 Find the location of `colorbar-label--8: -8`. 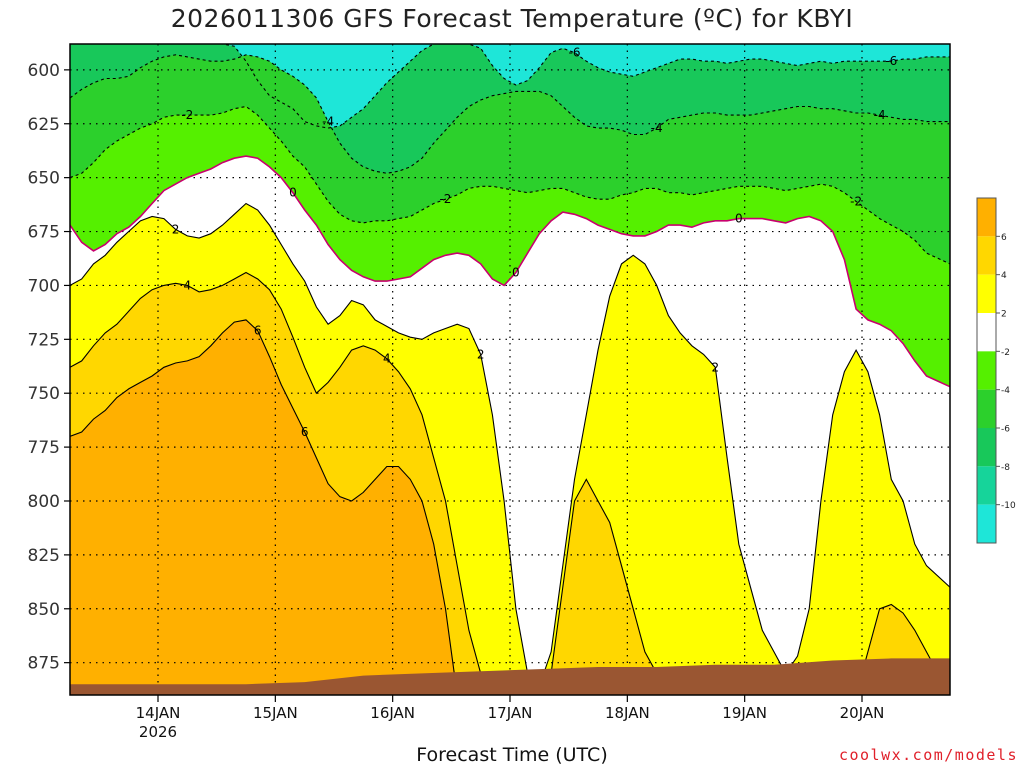

colorbar-label--8: -8 is located at coordinates (1005, 468).